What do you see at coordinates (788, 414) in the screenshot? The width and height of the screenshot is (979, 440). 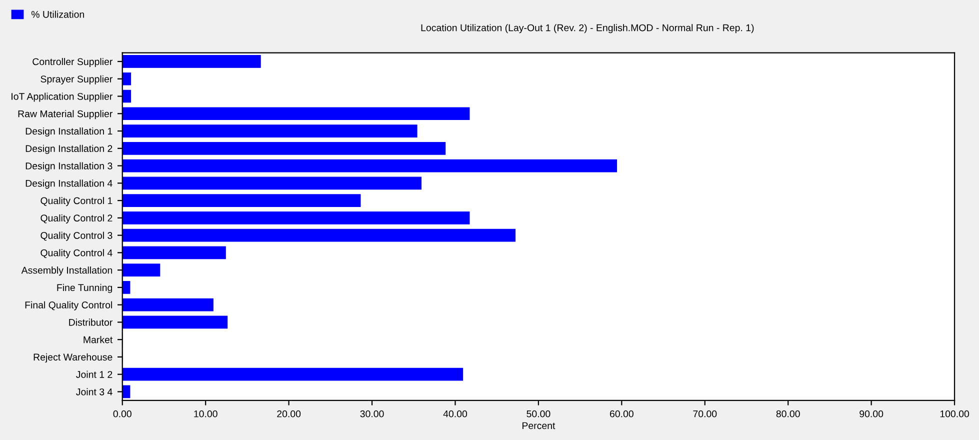 I see `x-tick-label: 80.00` at bounding box center [788, 414].